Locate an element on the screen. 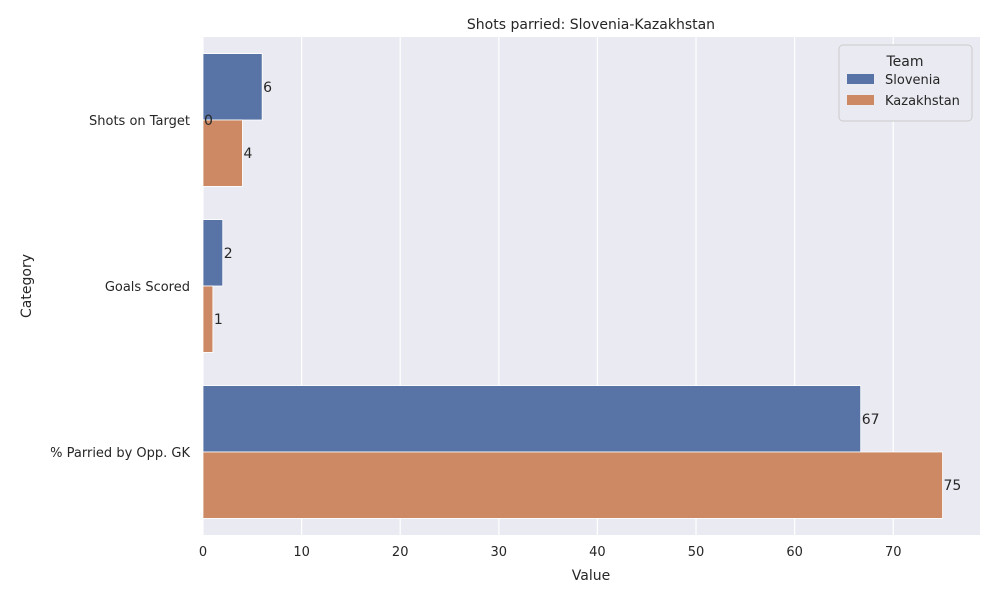  x-tick-label: 60 is located at coordinates (794, 552).